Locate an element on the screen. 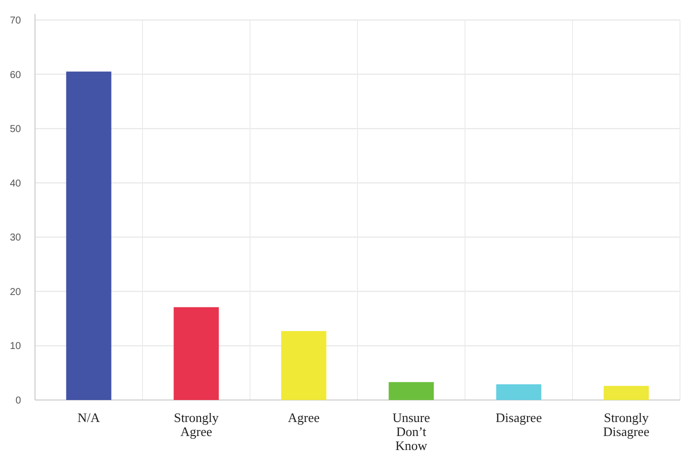 The width and height of the screenshot is (682, 459). y-tick-label: 50 is located at coordinates (16, 130).